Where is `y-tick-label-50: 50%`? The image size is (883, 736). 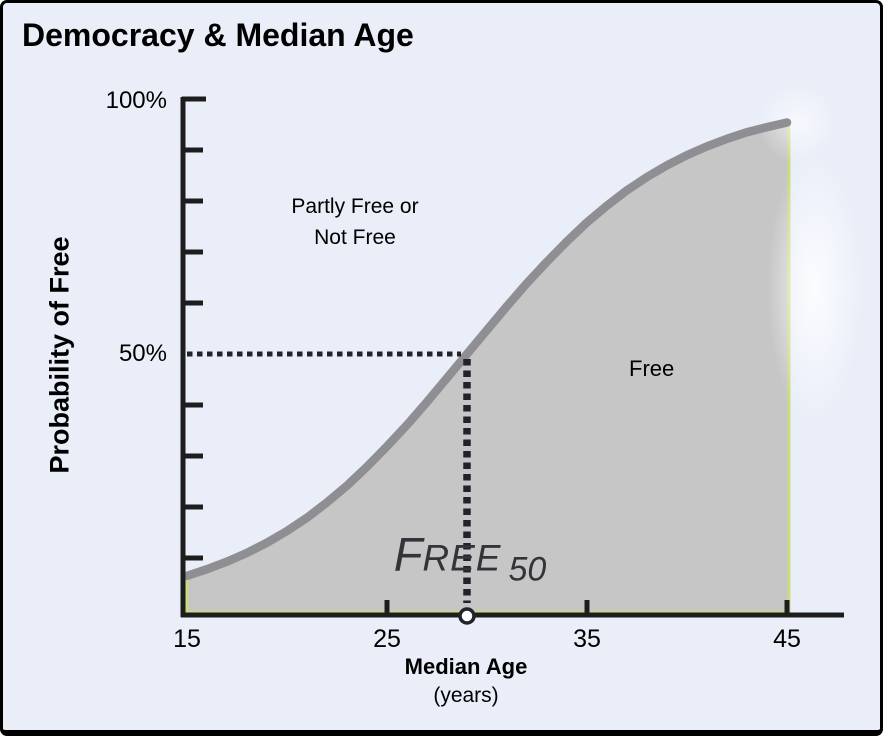
y-tick-label-50: 50% is located at coordinates (142, 353).